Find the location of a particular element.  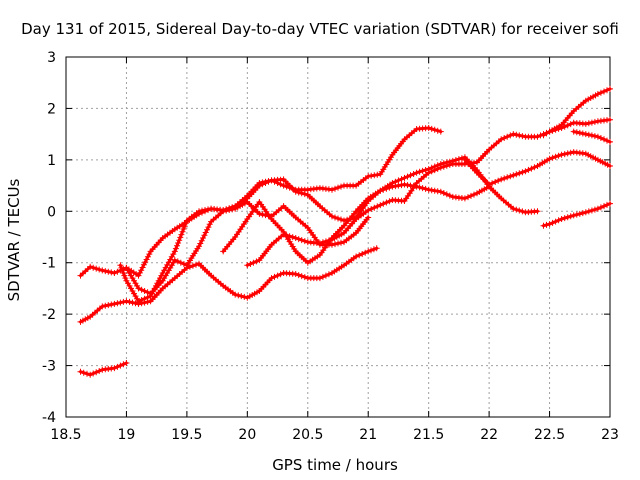

y-axis-label: SDTVAR / TECUs is located at coordinates (14, 240).